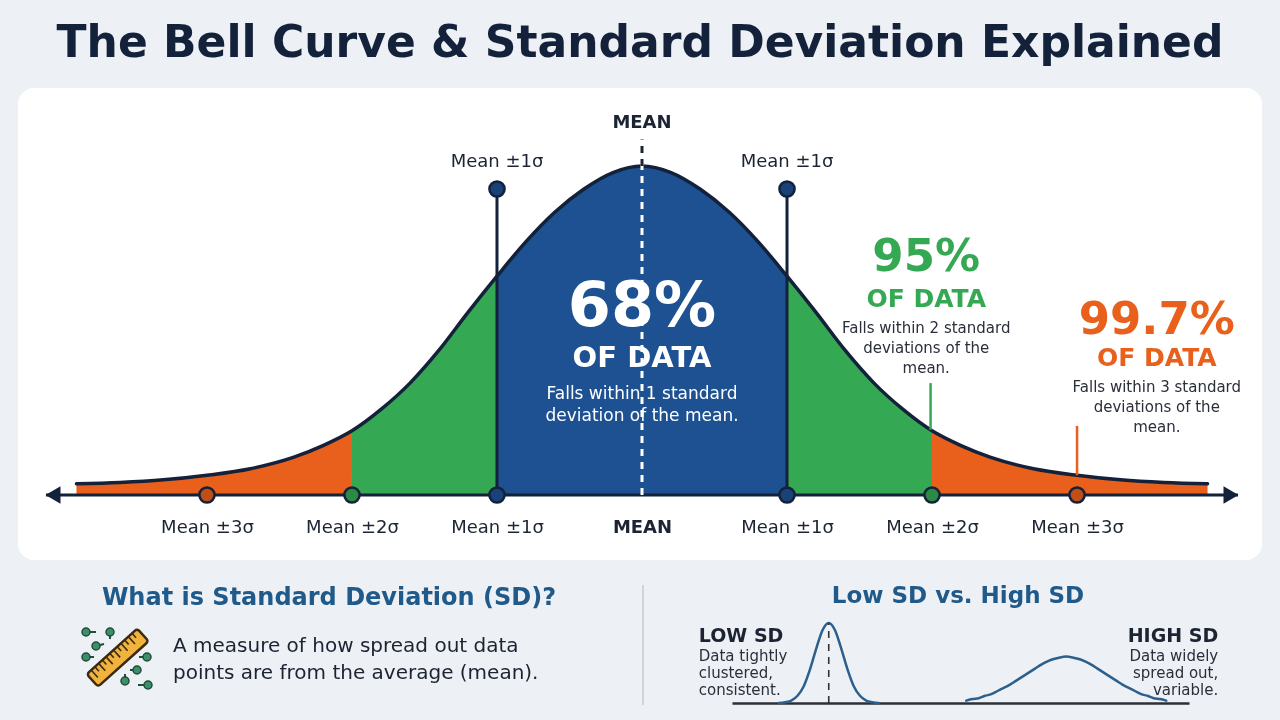 Image resolution: width=1280 pixels, height=720 pixels. Describe the element at coordinates (926, 347) in the screenshot. I see `annotation: Falls within 2 standard deviations of the mean.` at that location.